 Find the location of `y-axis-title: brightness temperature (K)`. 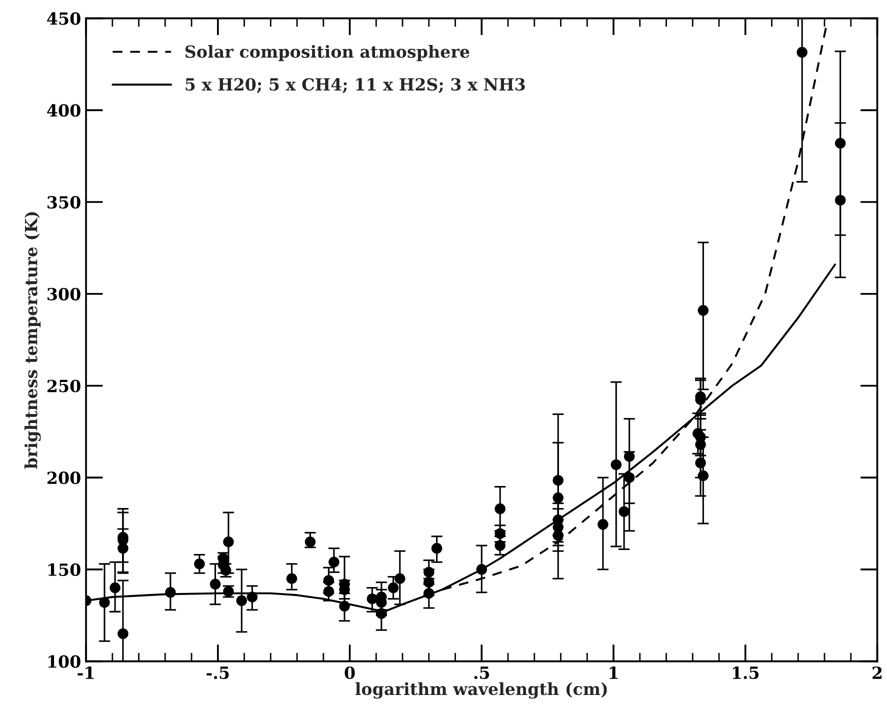

y-axis-title: brightness temperature (K) is located at coordinates (32, 340).